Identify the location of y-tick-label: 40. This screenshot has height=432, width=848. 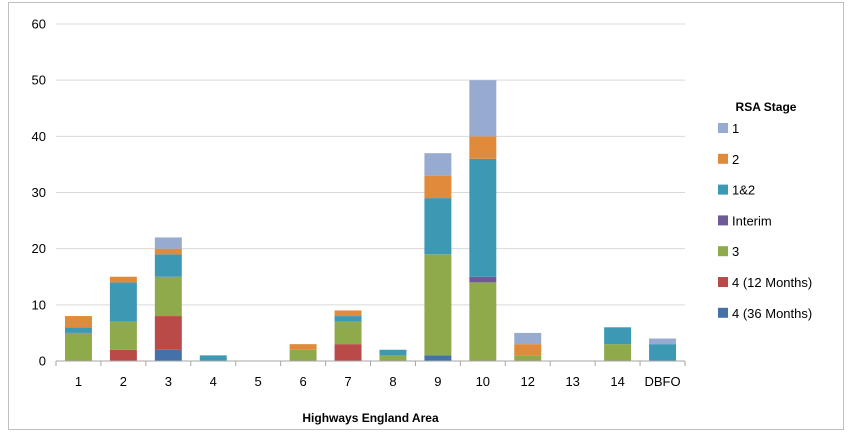
(39, 136).